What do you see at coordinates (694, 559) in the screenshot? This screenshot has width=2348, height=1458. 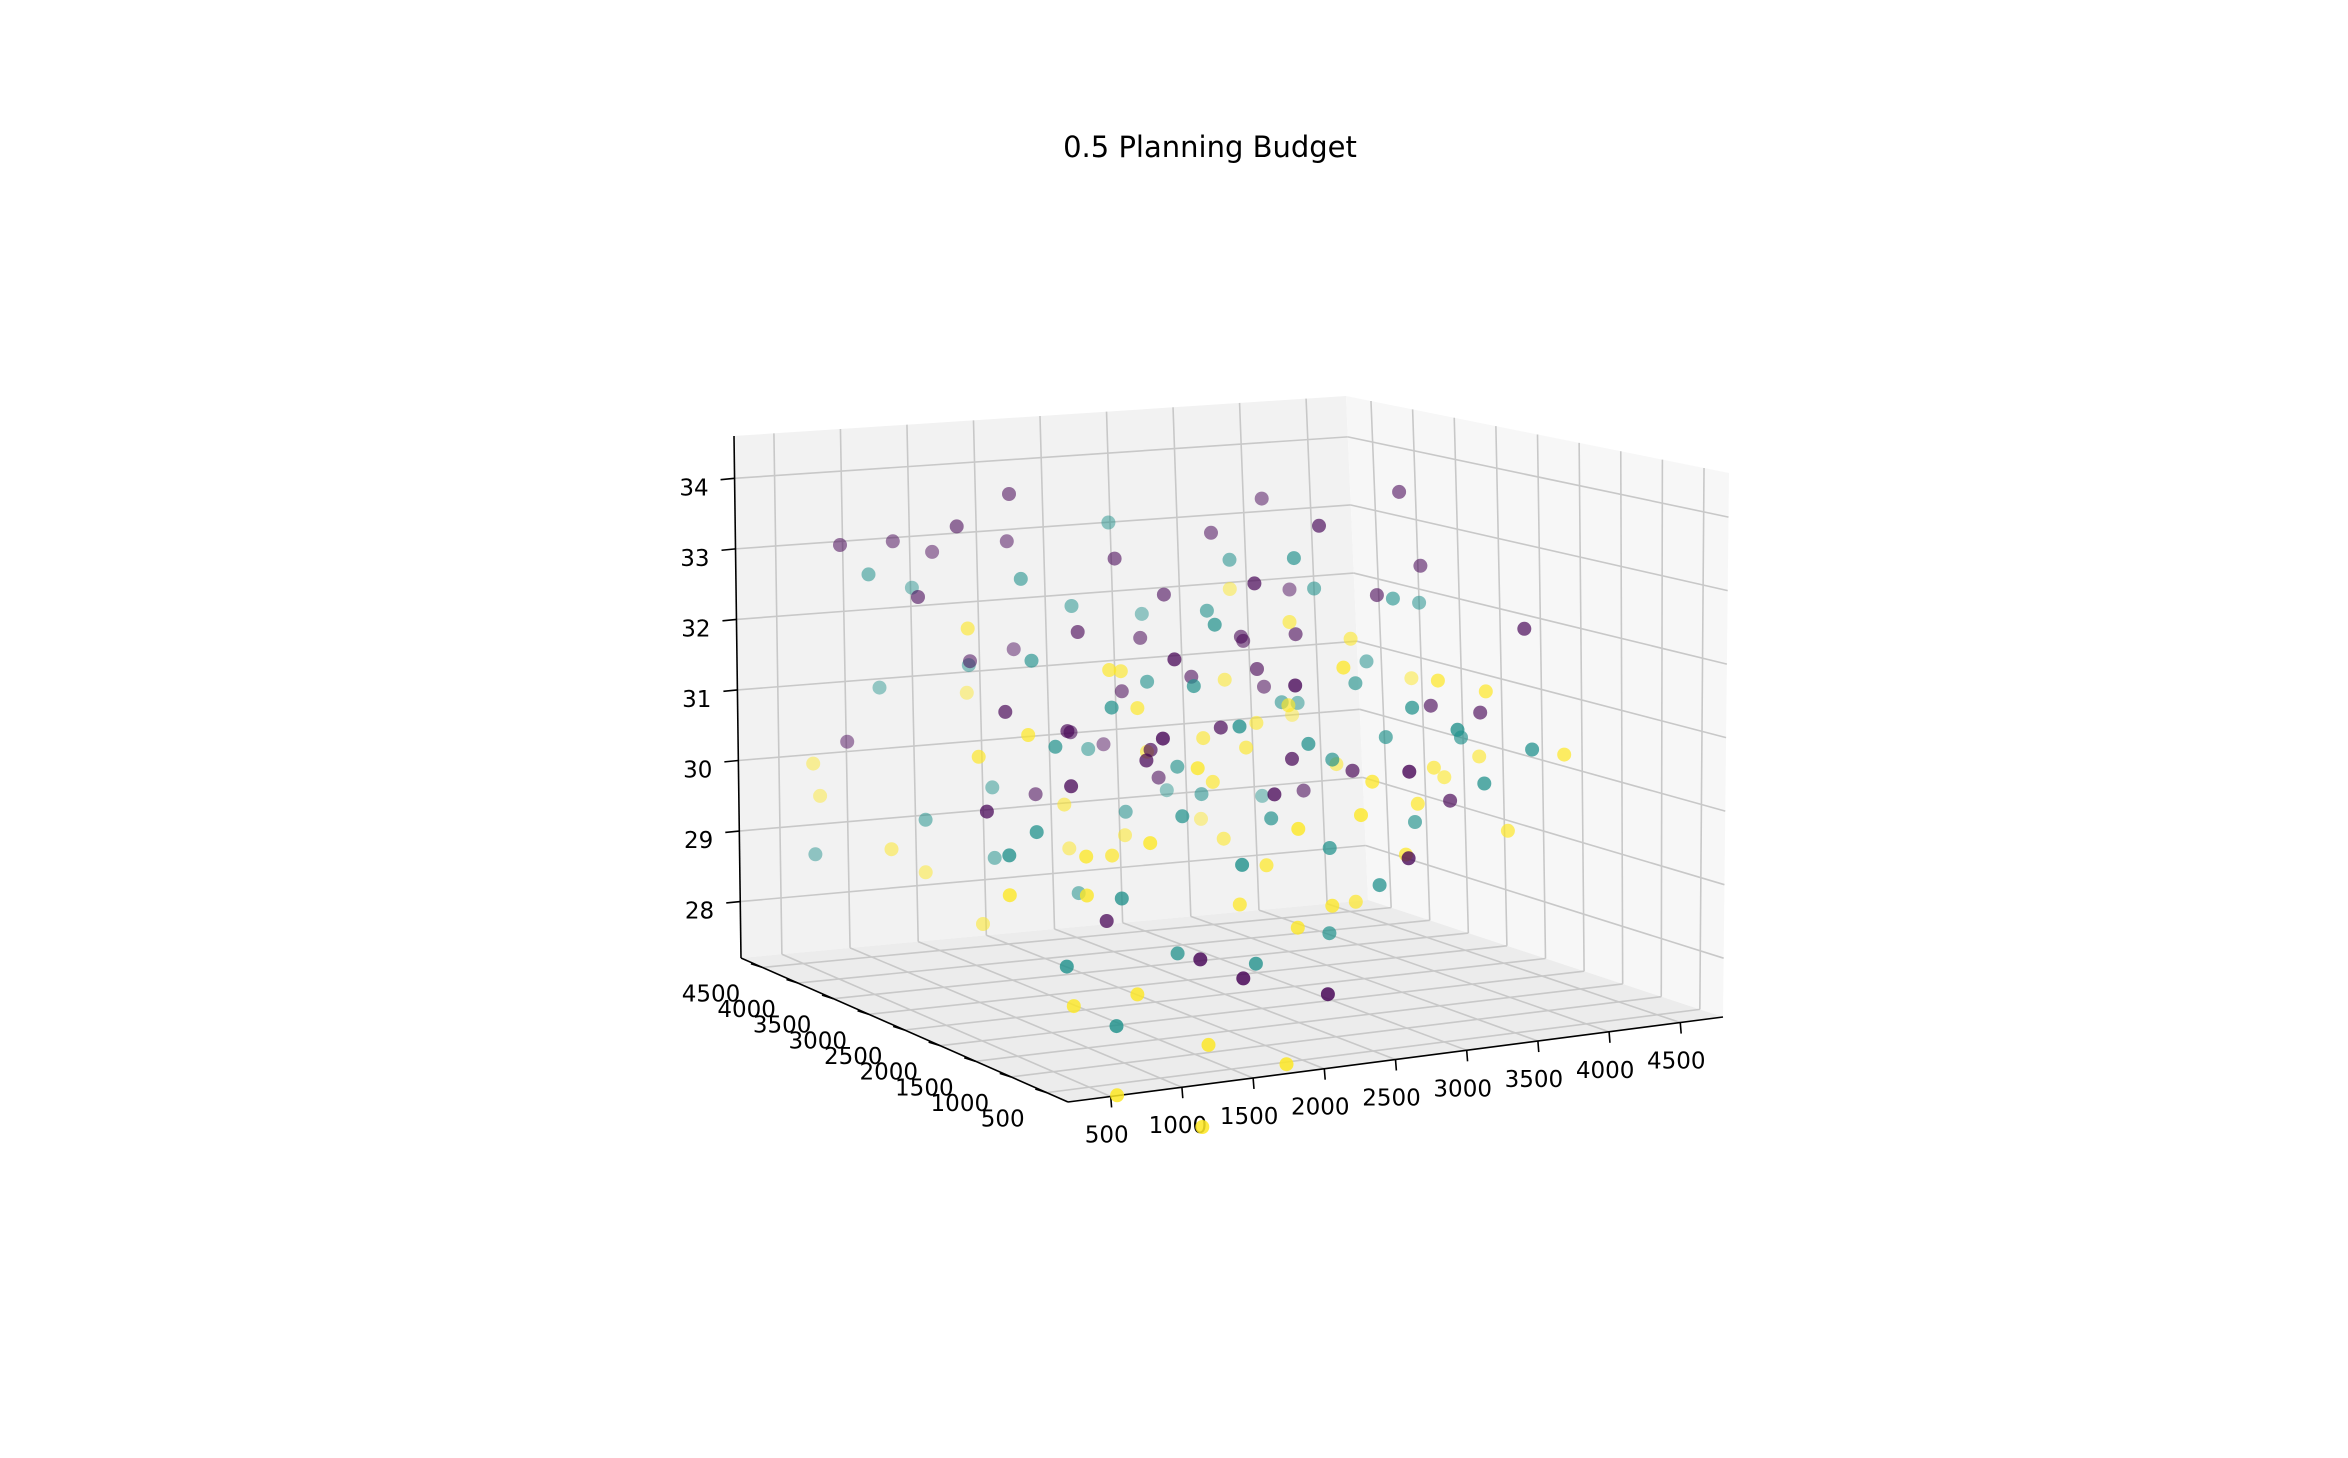 I see `z-tick-label: 33` at bounding box center [694, 559].